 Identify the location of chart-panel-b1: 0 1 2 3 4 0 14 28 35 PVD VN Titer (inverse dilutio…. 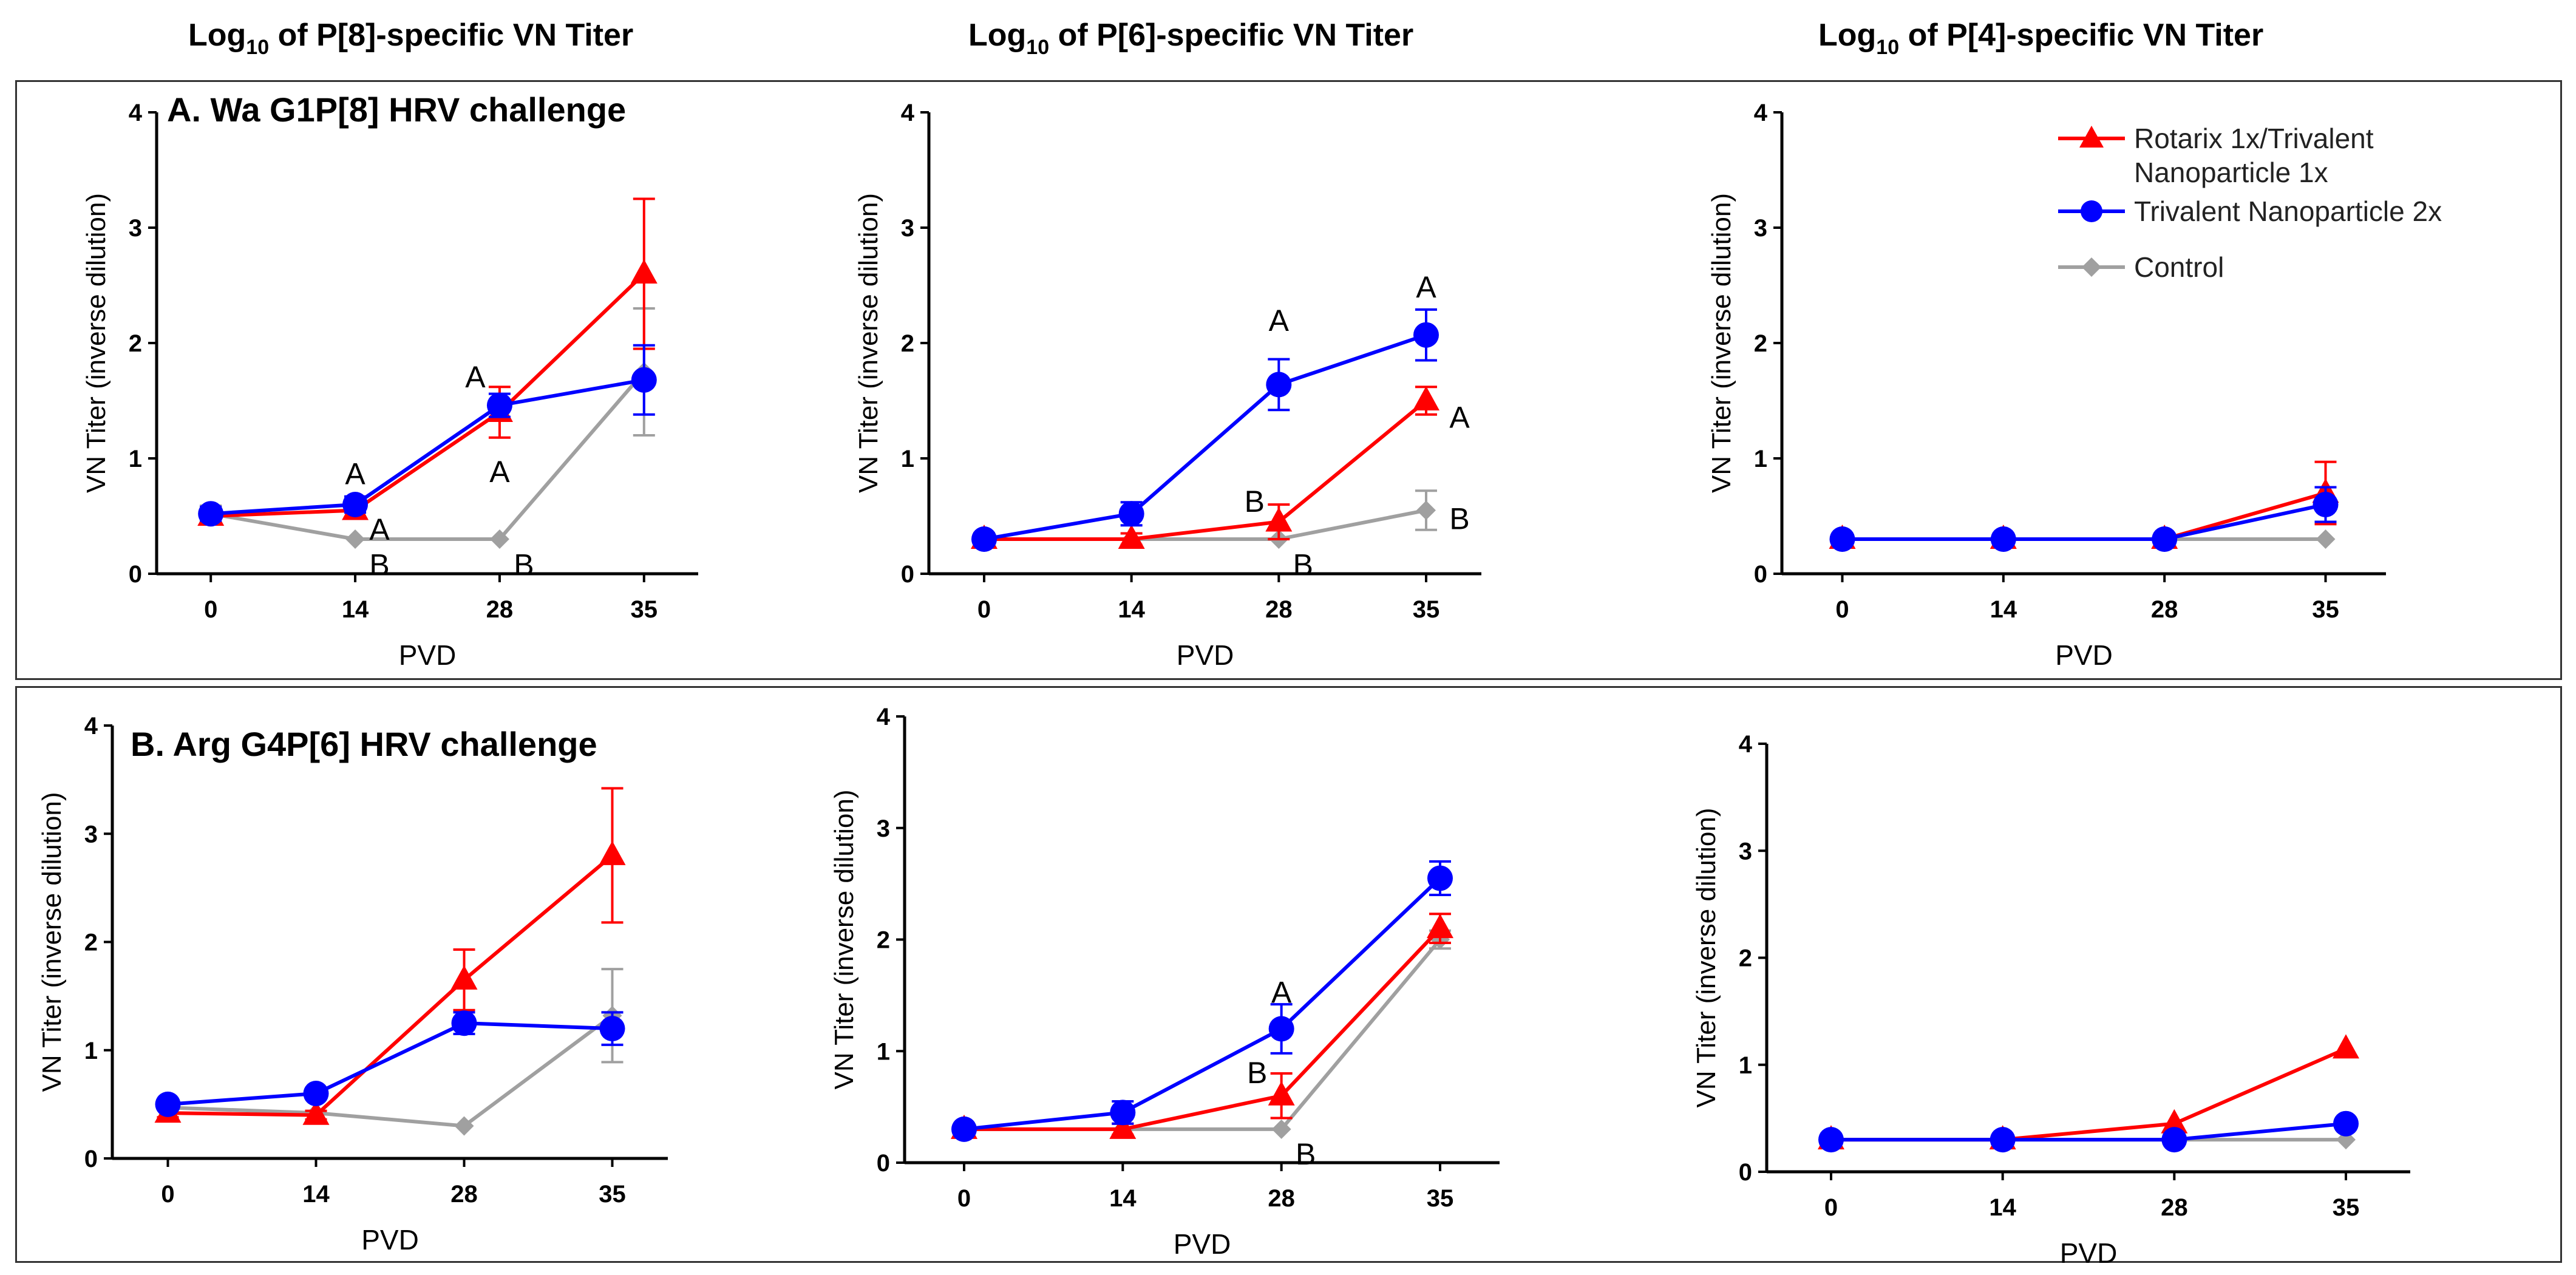
(352, 984).